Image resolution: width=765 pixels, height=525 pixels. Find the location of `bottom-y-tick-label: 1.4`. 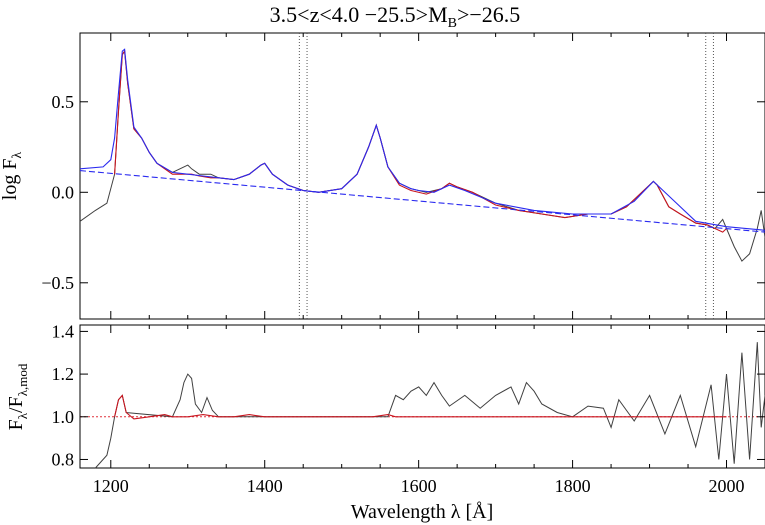

bottom-y-tick-label: 1.4 is located at coordinates (63, 331).